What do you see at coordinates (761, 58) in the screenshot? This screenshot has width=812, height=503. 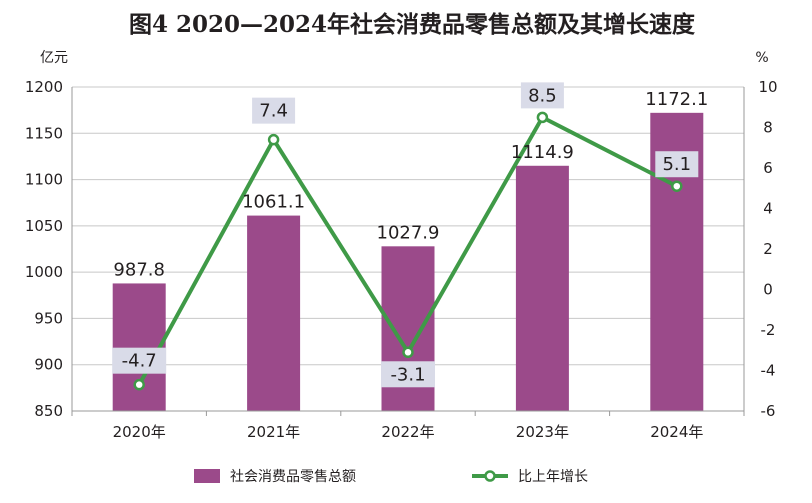 I see `right-axis-unit: %` at bounding box center [761, 58].